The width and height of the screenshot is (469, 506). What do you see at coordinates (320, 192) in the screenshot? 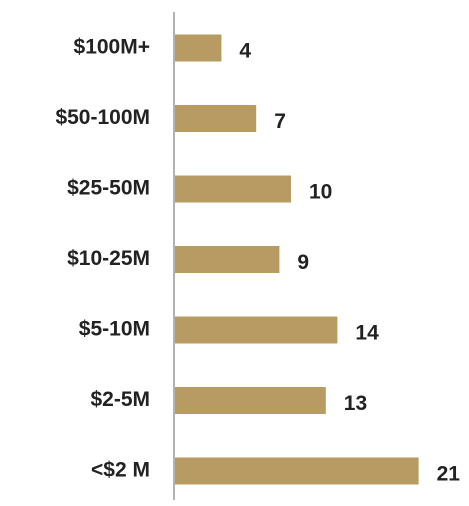
I see `value-label: 10` at bounding box center [320, 192].